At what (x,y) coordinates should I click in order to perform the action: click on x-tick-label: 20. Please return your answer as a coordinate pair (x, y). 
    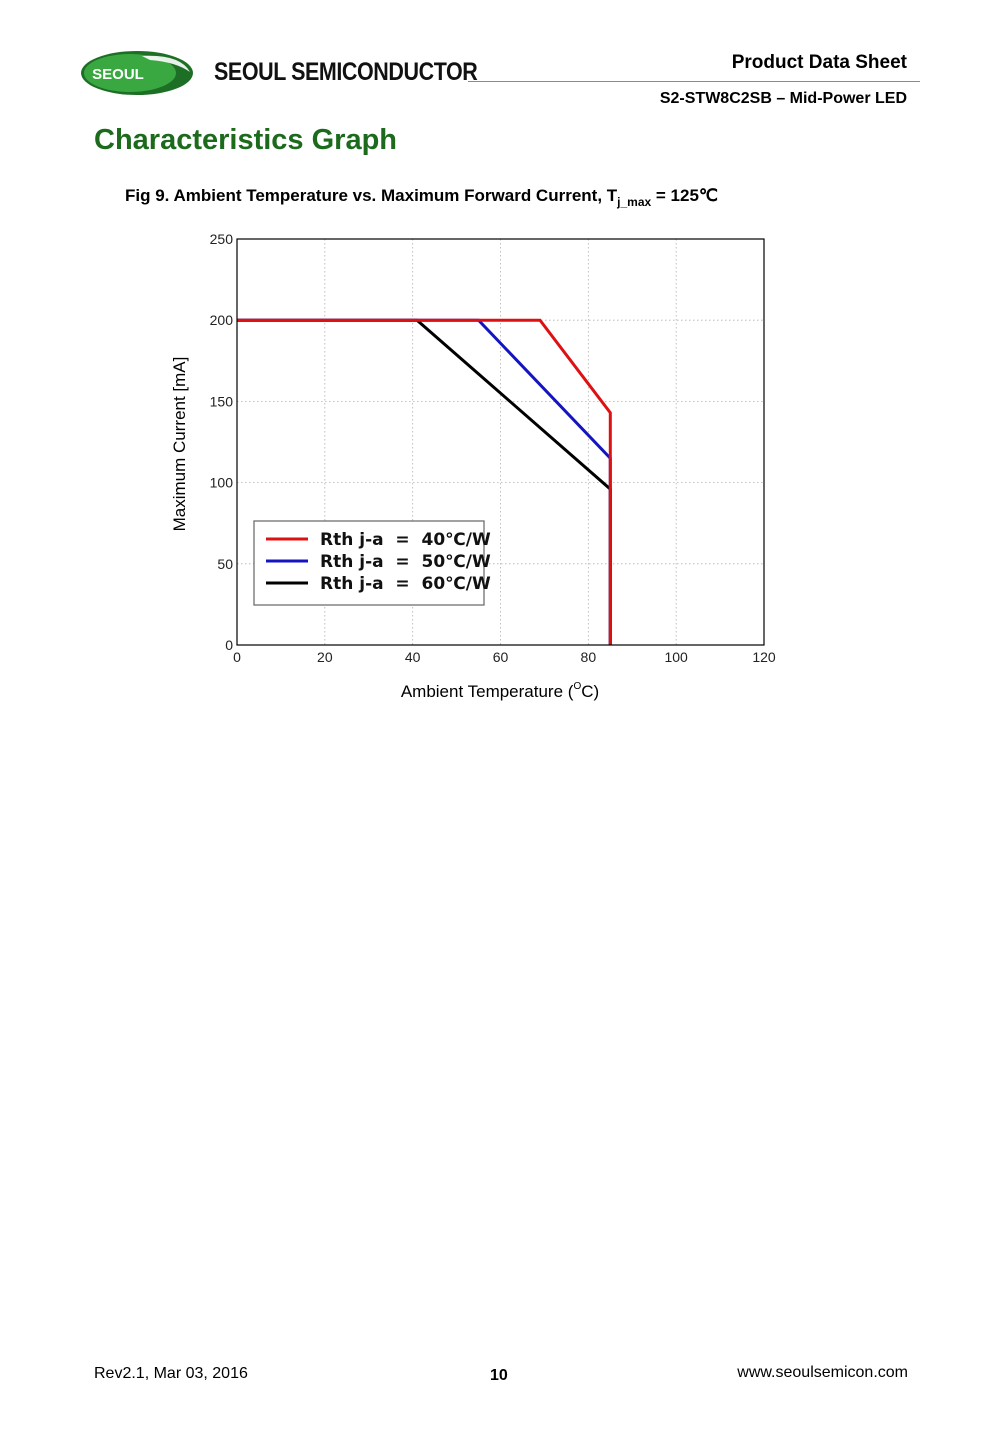
    Looking at the image, I should click on (325, 657).